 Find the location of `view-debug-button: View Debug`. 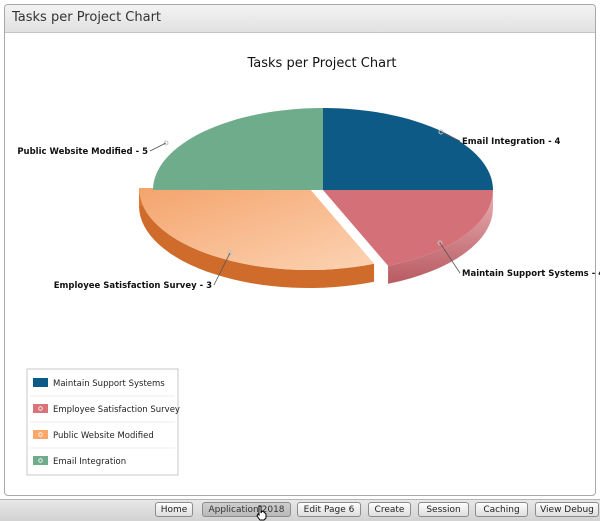

view-debug-button: View Debug is located at coordinates (567, 509).